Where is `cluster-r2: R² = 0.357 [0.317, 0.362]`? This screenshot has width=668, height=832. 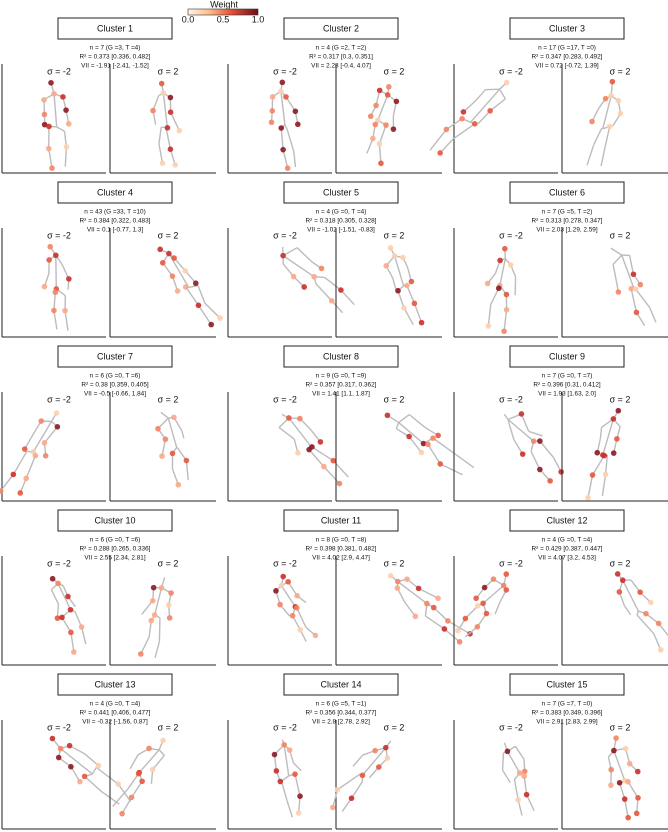
cluster-r2: R² = 0.357 [0.317, 0.362] is located at coordinates (341, 385).